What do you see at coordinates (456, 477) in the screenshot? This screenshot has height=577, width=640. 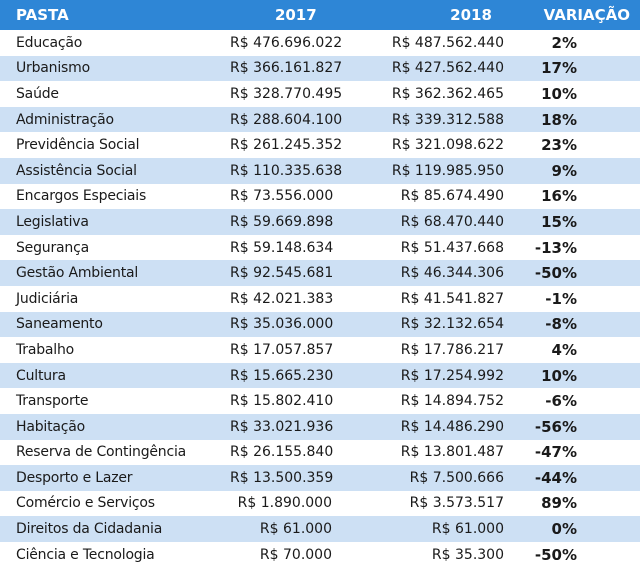 I see `cell-2018: R$ 7.500.666` at bounding box center [456, 477].